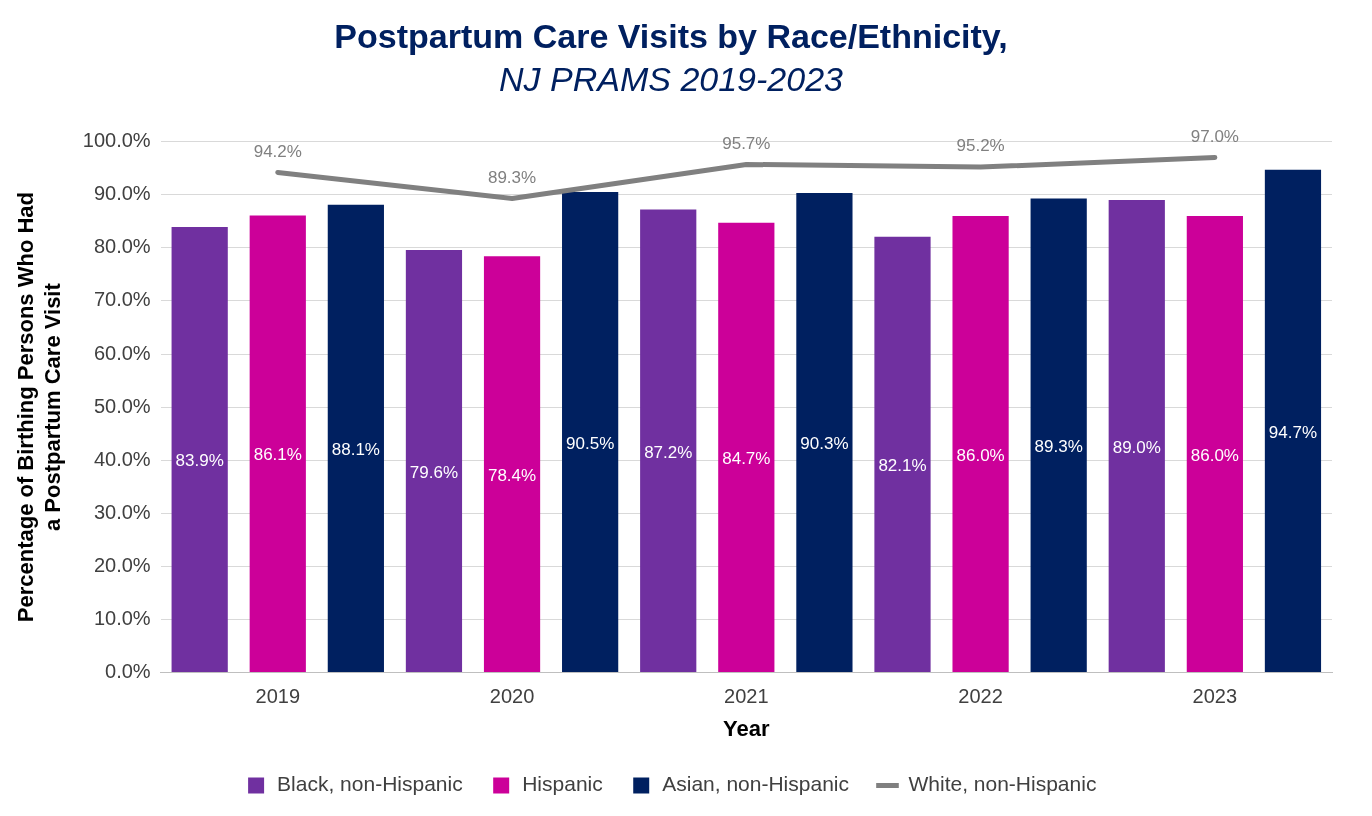  I want to click on legend-label: Black, non-Hispanic, so click(370, 784).